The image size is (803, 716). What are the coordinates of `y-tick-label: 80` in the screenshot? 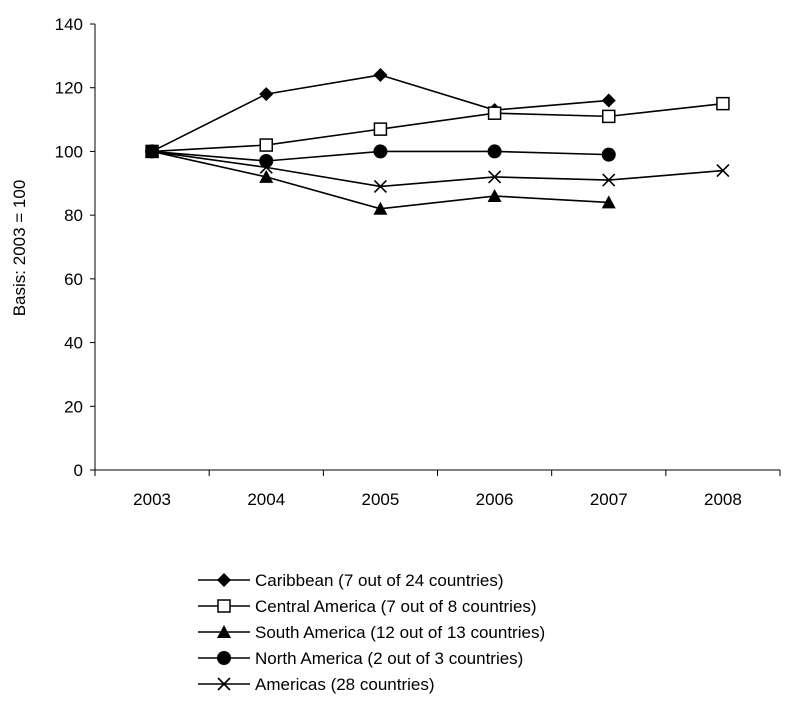 It's located at (73, 215).